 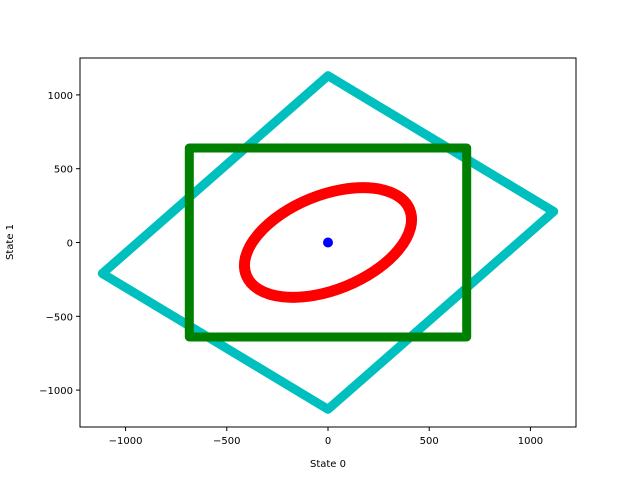 What do you see at coordinates (226, 441) in the screenshot?
I see `x-tick-label: −500` at bounding box center [226, 441].